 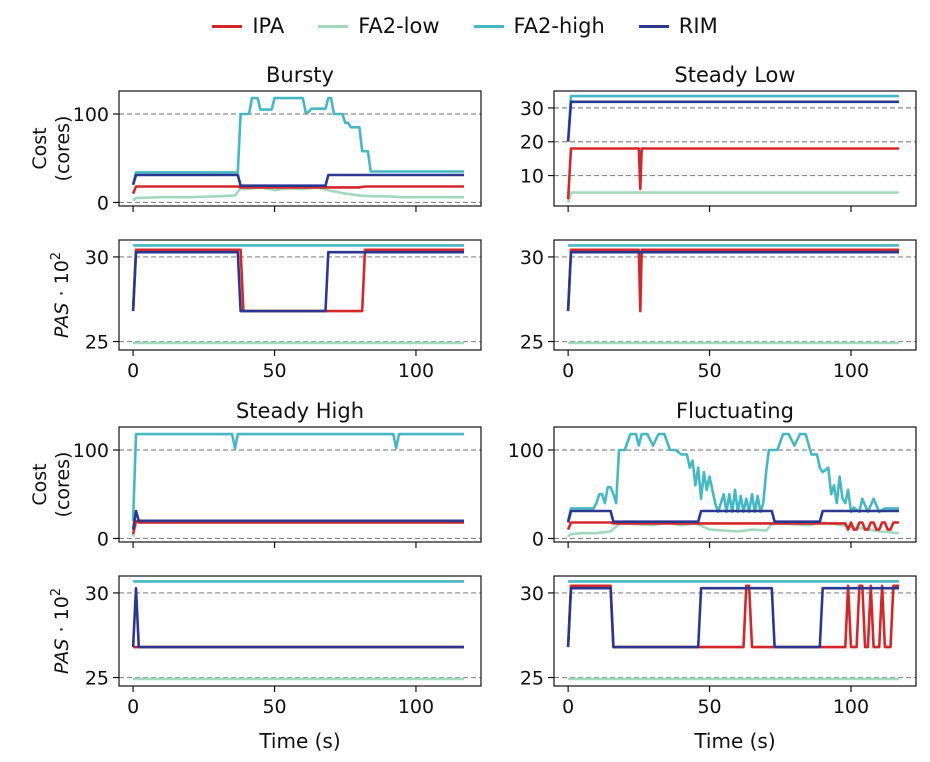 What do you see at coordinates (538, 539) in the screenshot?
I see `y-tick-label-fluctuating-cost-0: 0` at bounding box center [538, 539].